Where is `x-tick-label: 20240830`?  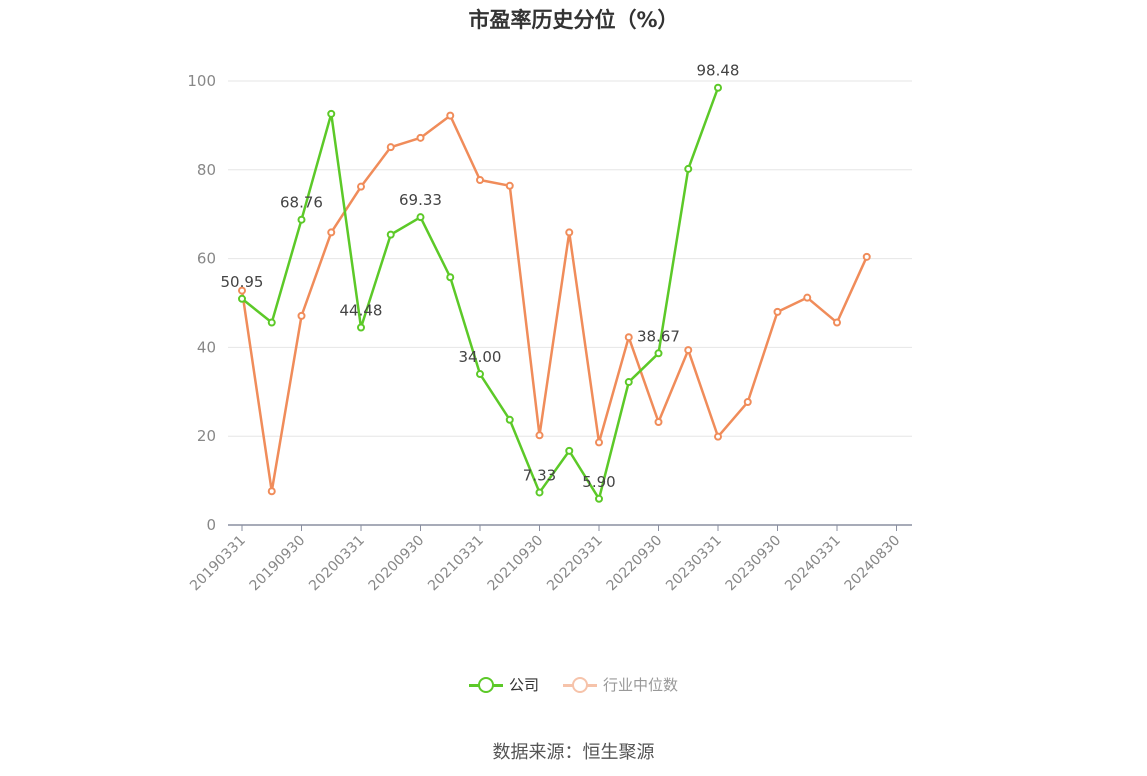 x-tick-label: 20240830 is located at coordinates (873, 564).